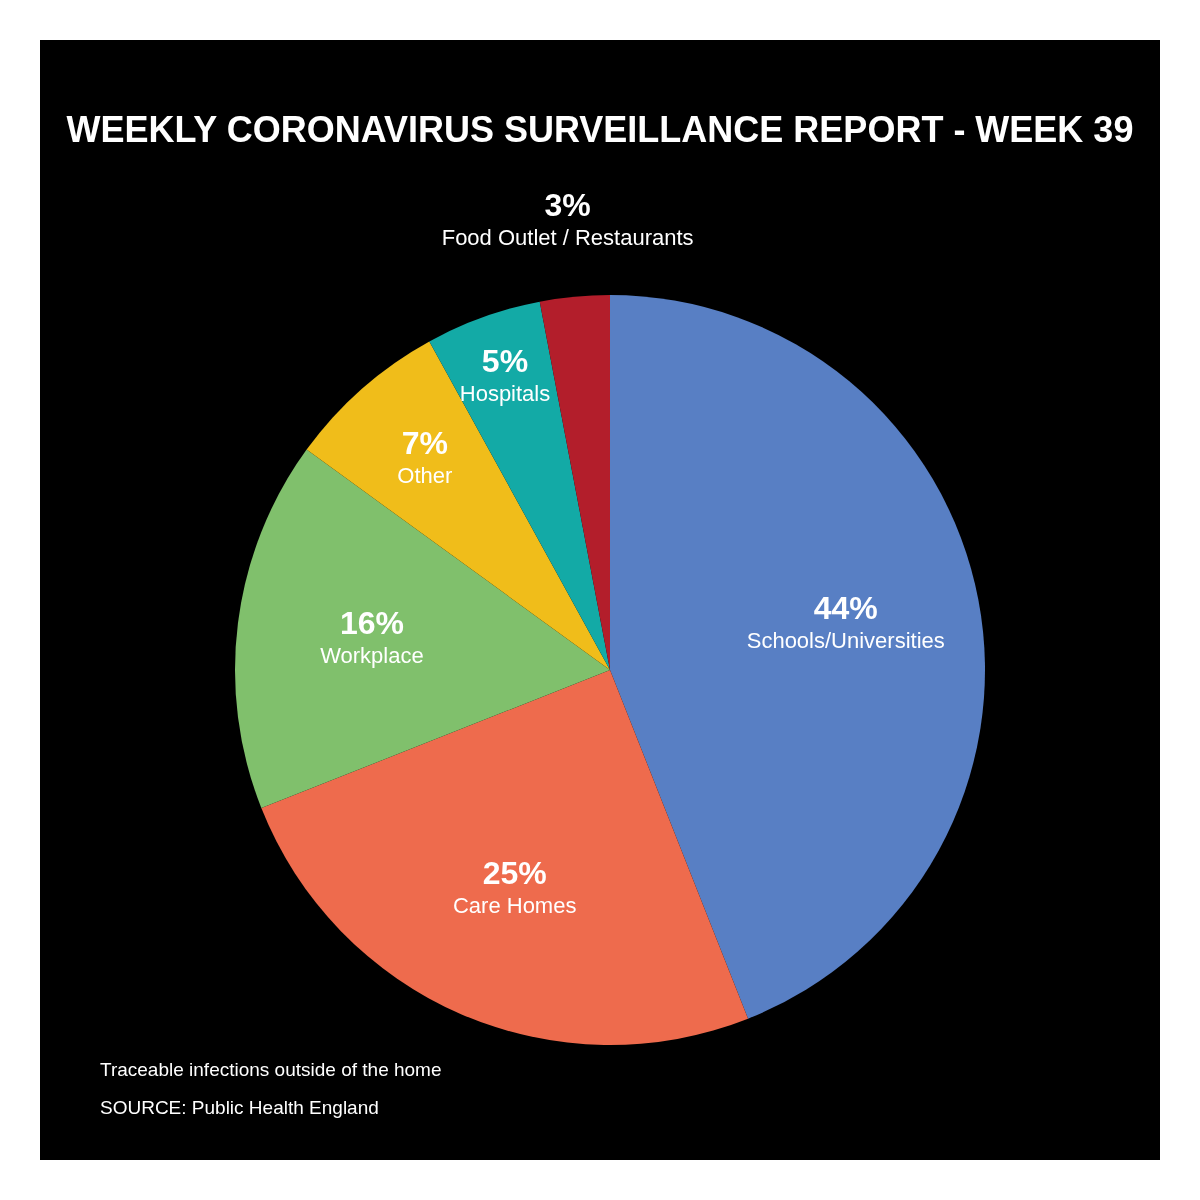  I want to click on text: Traceable infections outside of the home, so click(271, 1069).